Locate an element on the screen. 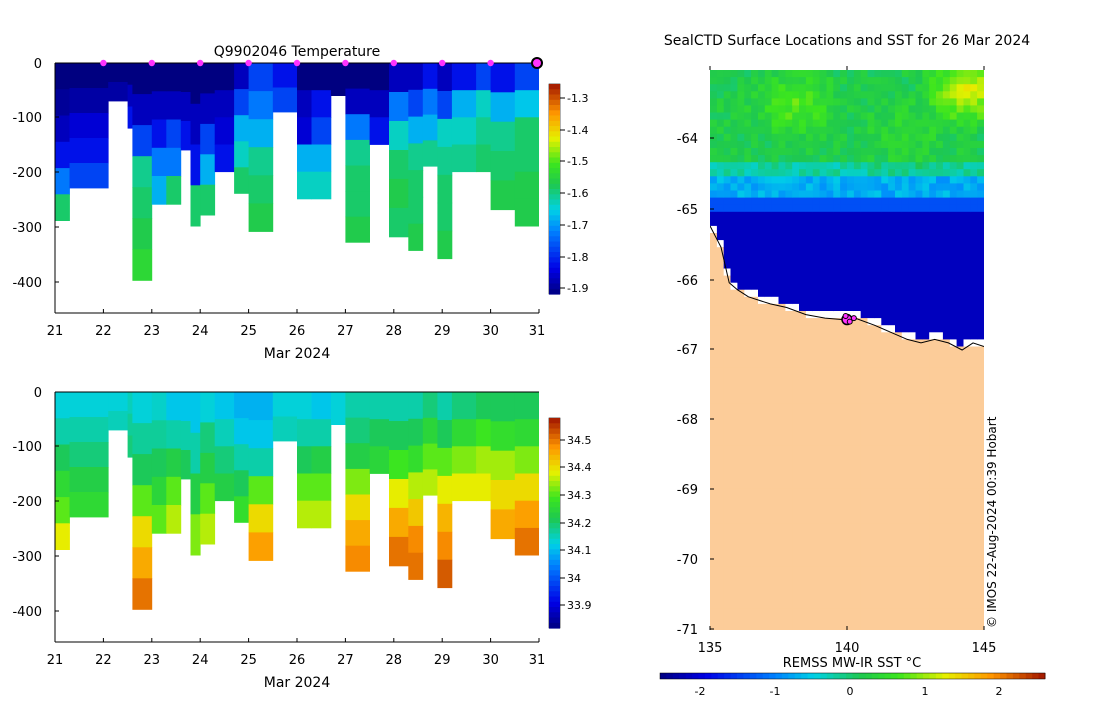  ctd-marker is located at coordinates (853, 318).